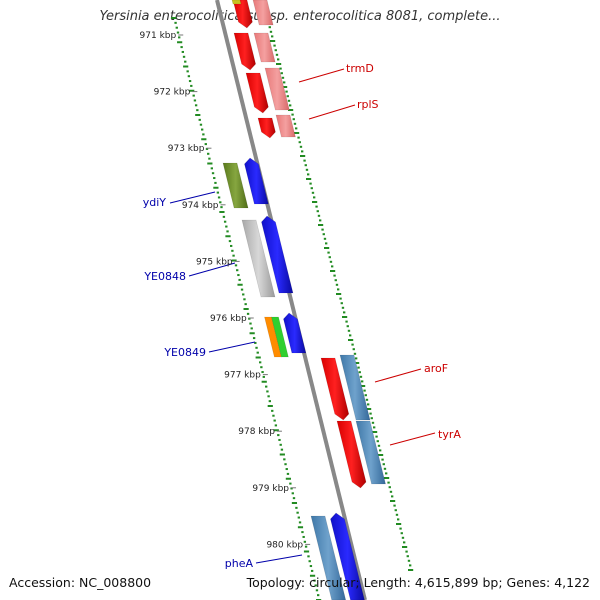 This screenshot has height=600, width=600. What do you see at coordinates (360, 68) in the screenshot?
I see `gene-label-trmd: trmD` at bounding box center [360, 68].